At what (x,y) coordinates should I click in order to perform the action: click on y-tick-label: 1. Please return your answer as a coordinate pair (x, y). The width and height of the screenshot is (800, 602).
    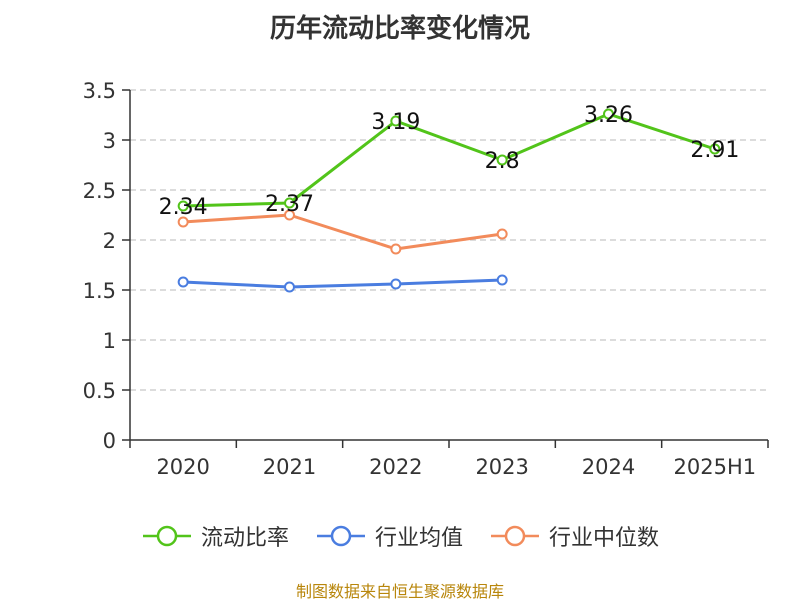
    Looking at the image, I should click on (109, 341).